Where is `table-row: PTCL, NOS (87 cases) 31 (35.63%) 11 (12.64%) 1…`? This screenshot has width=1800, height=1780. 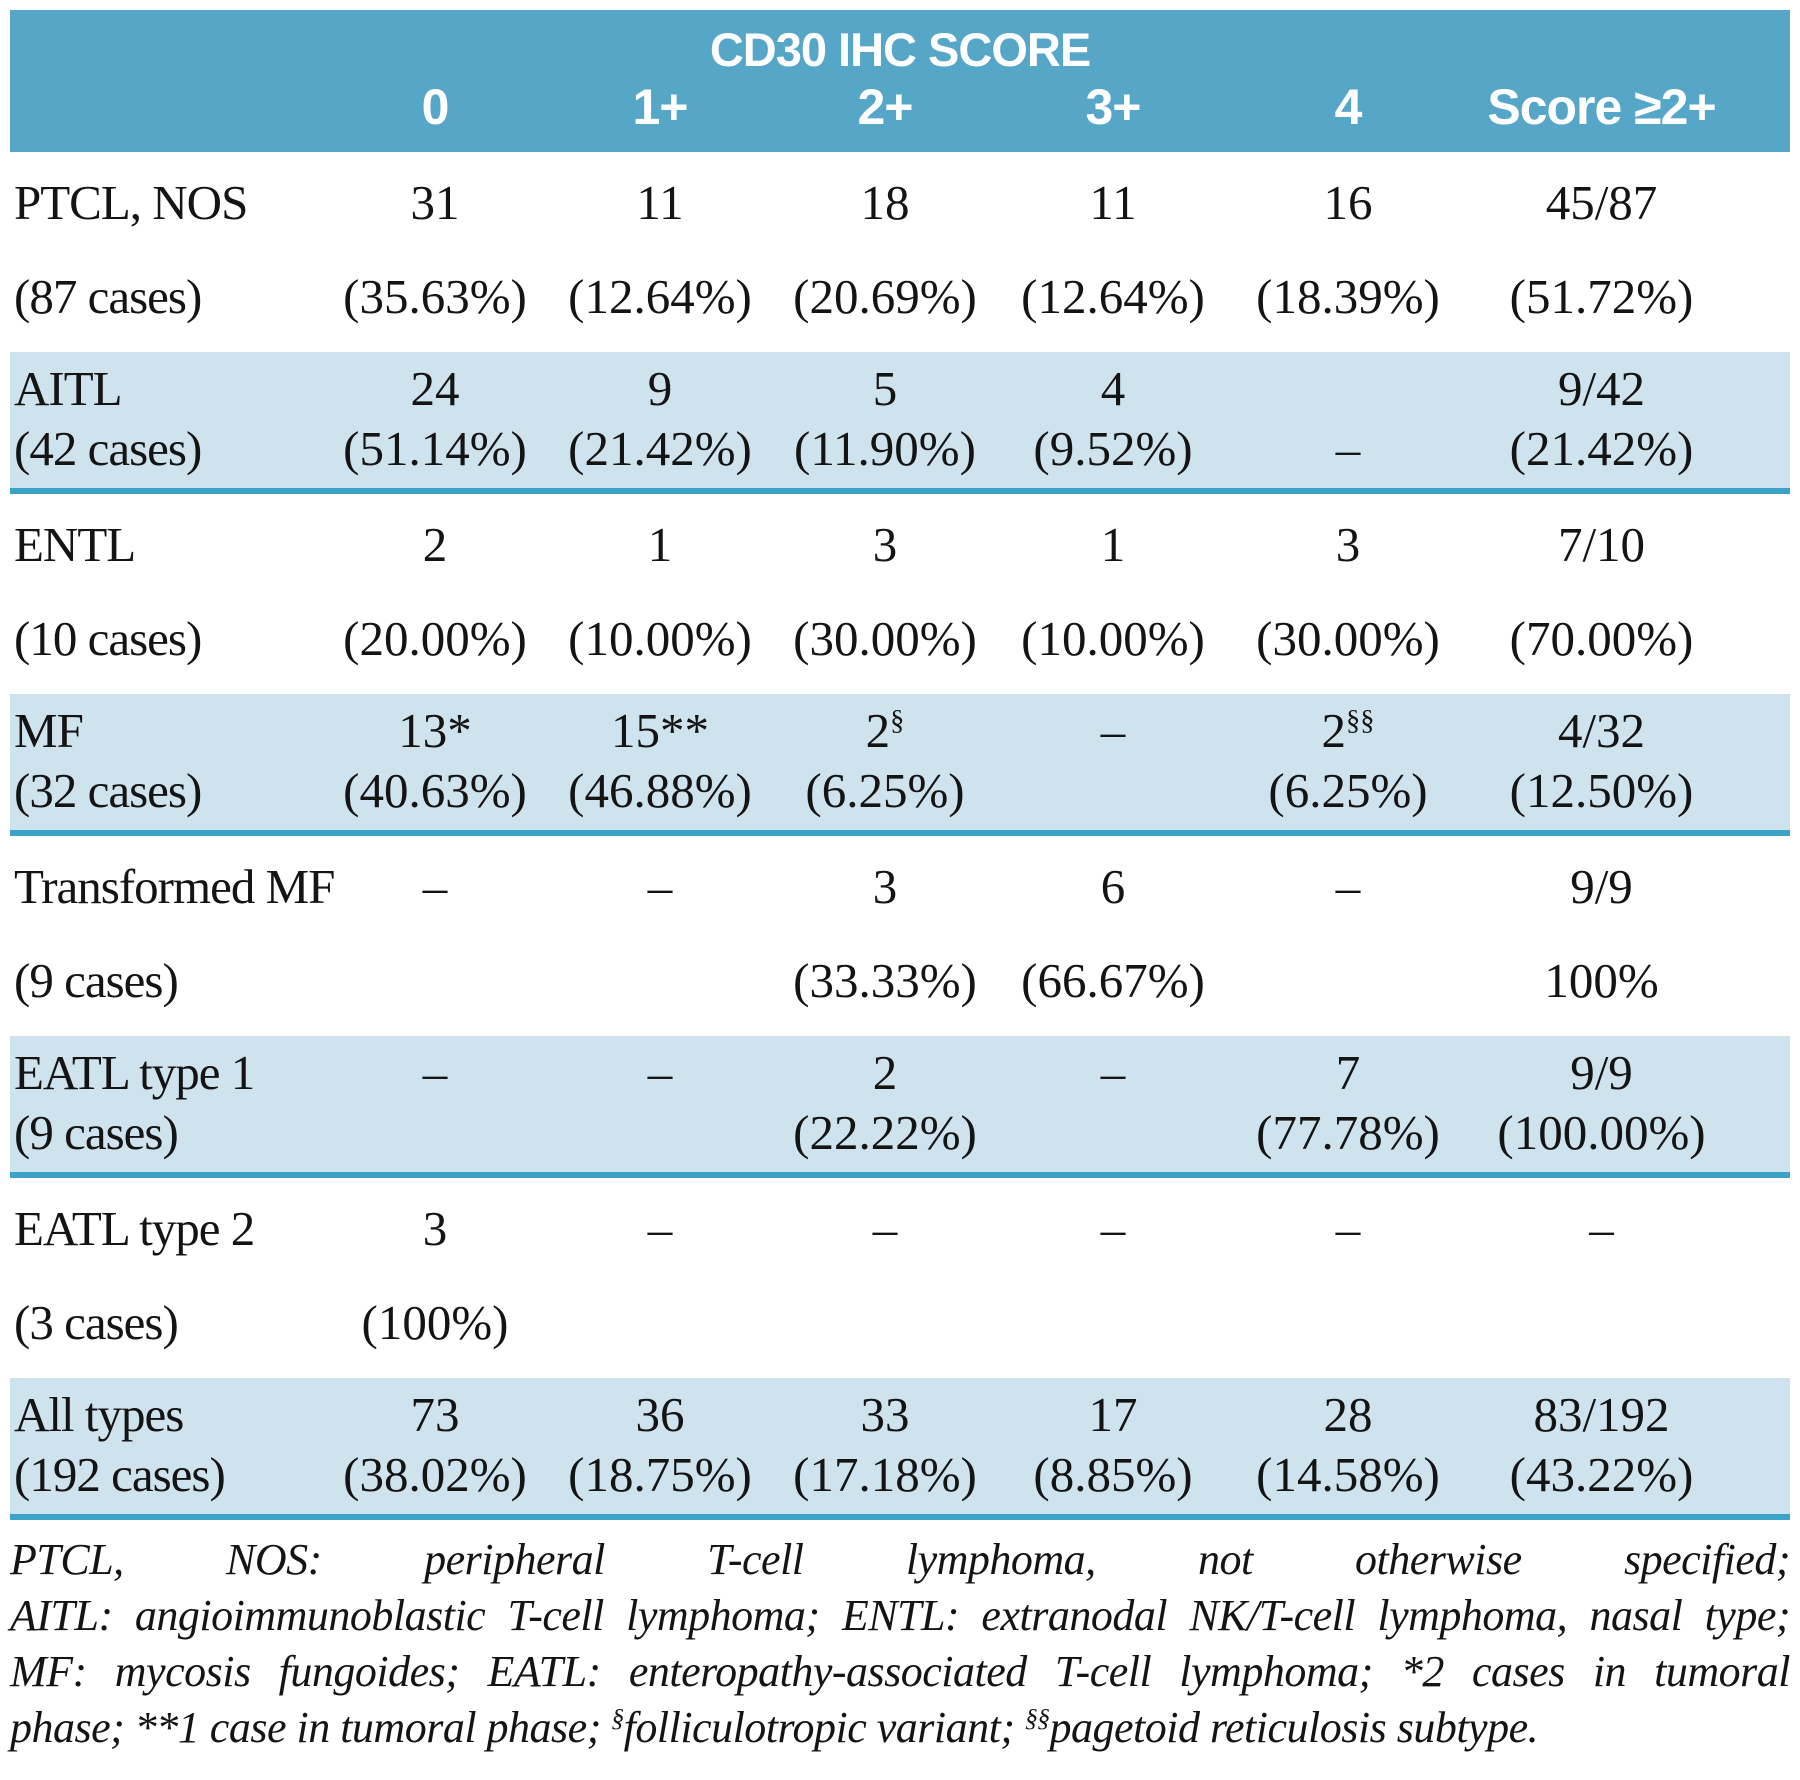 table-row: PTCL, NOS (87 cases) 31 (35.63%) 11 (12.64%) 1… is located at coordinates (900, 252).